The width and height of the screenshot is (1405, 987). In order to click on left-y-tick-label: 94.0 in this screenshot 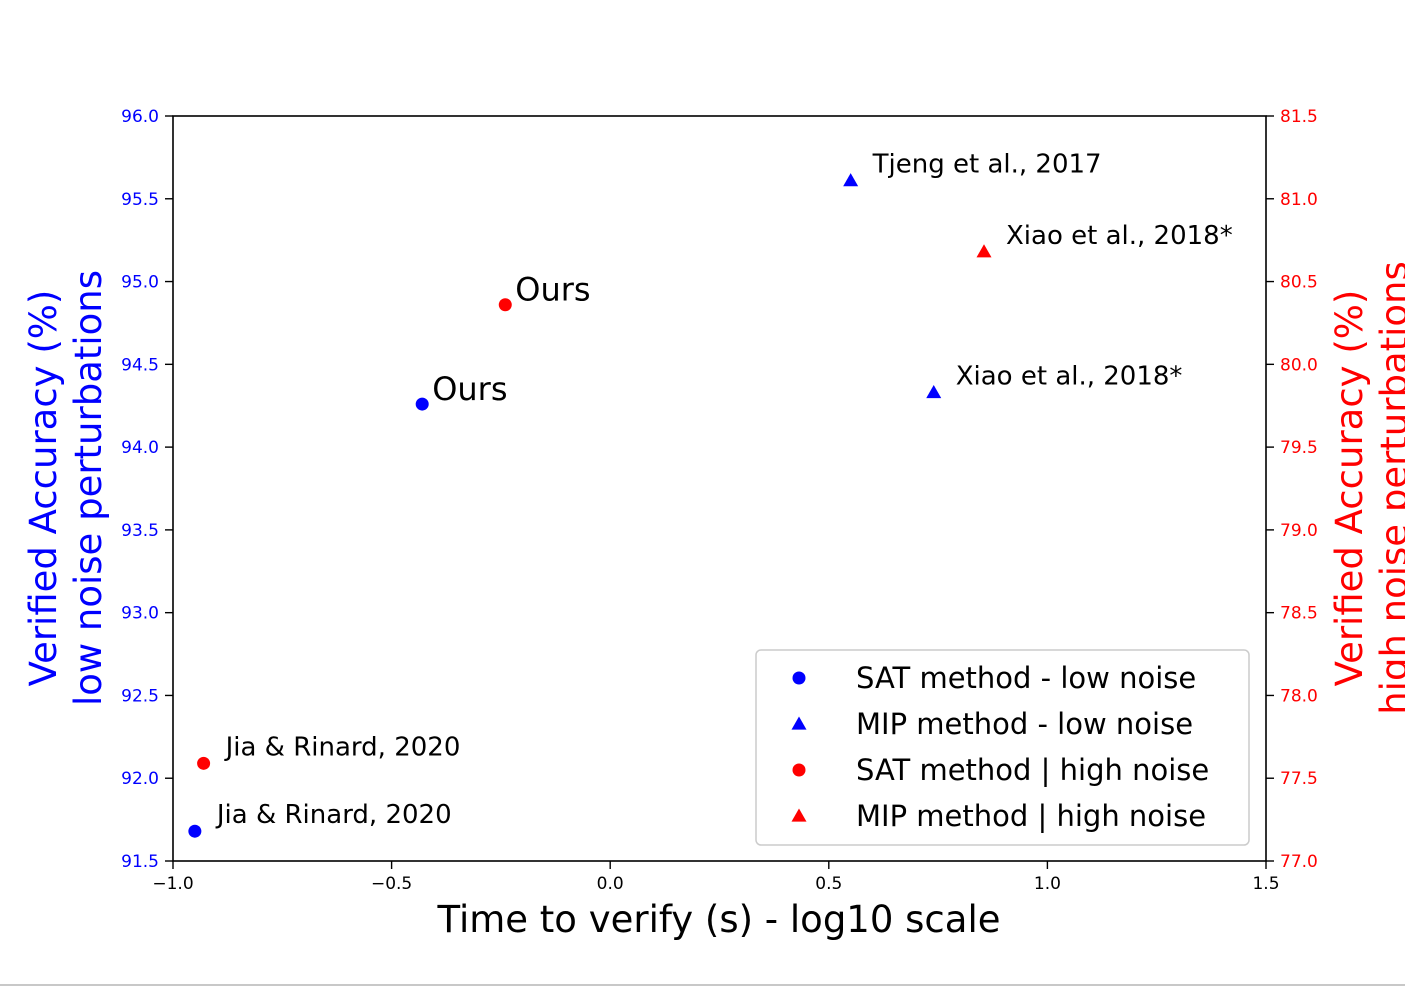, I will do `click(140, 448)`.